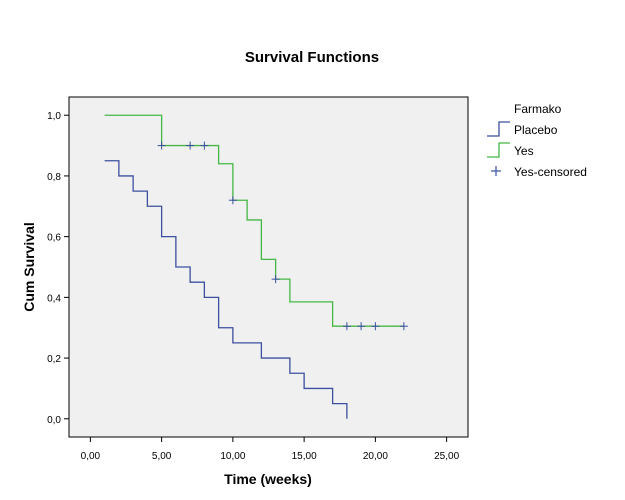  Describe the element at coordinates (162, 456) in the screenshot. I see `x-tick-label: 5,00` at that location.